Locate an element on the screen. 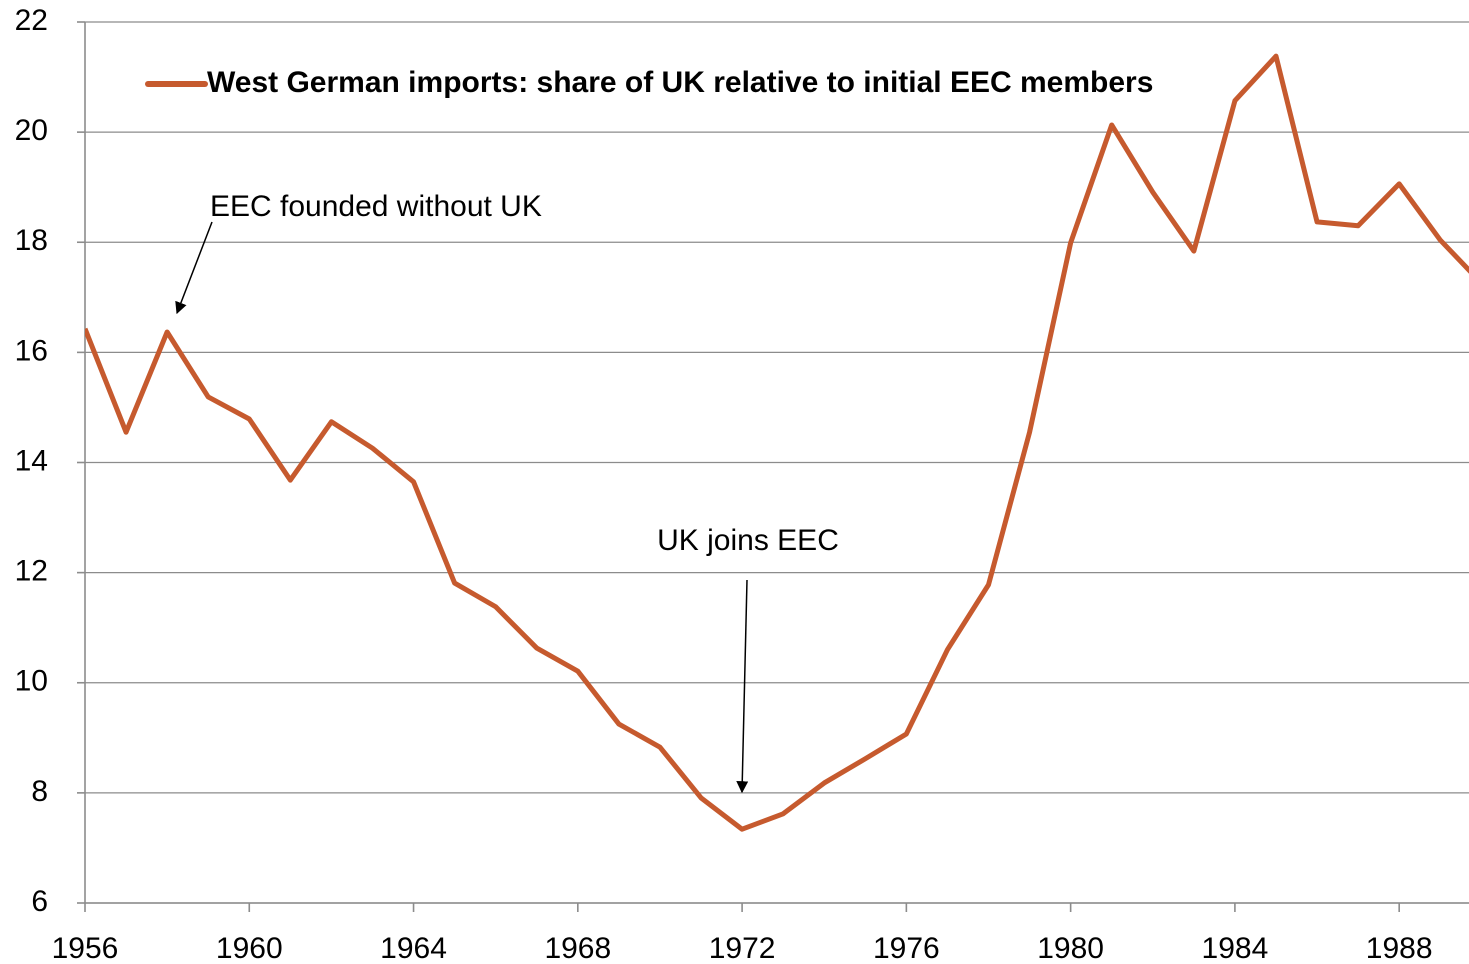  y-tick-label: 22 is located at coordinates (31, 20).